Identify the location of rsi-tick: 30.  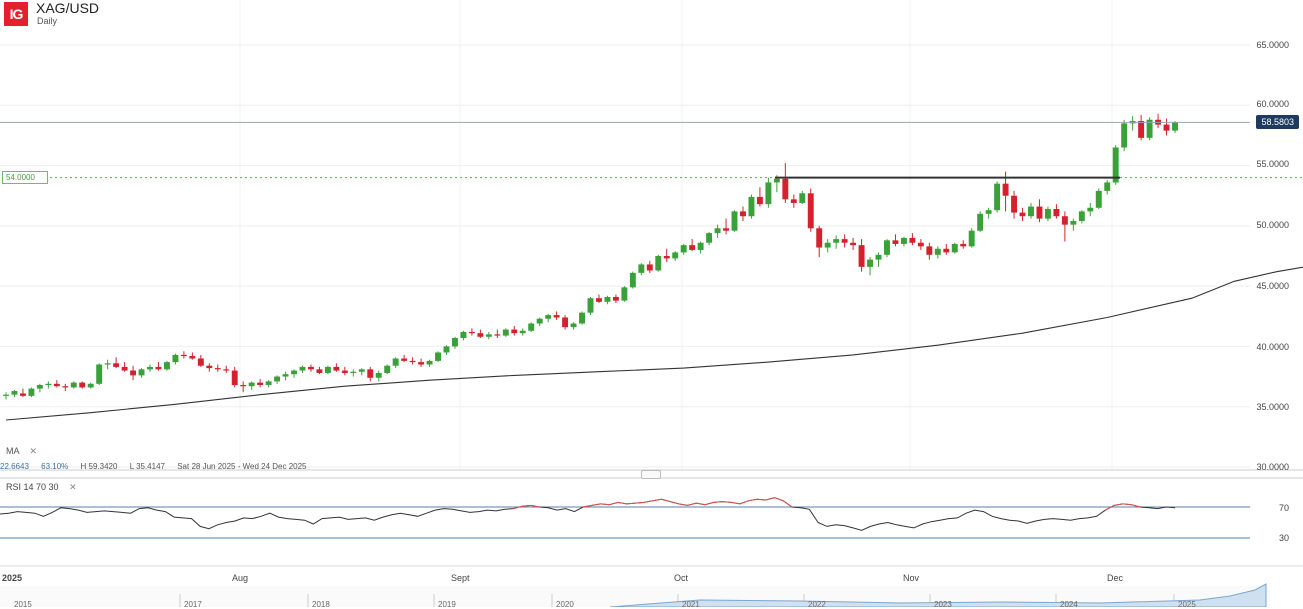
(1283, 538).